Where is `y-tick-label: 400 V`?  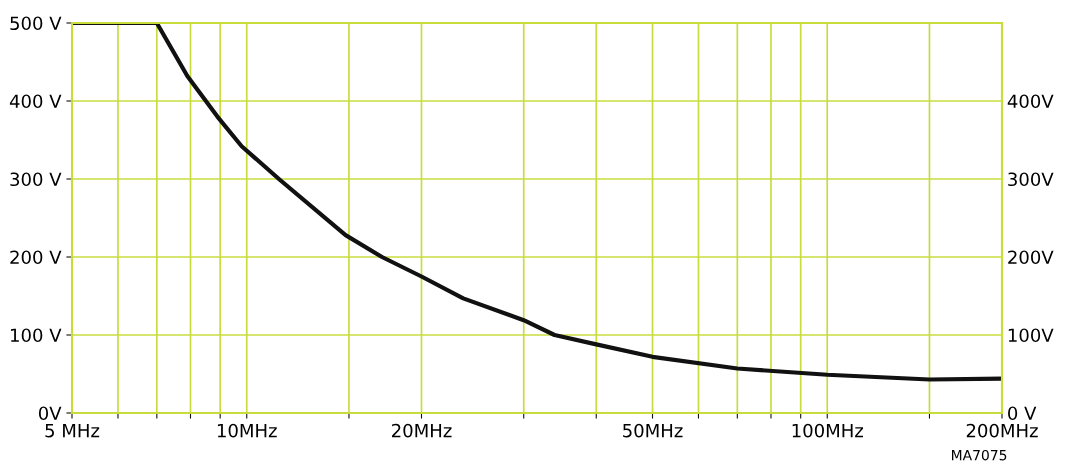
y-tick-label: 400 V is located at coordinates (35, 101).